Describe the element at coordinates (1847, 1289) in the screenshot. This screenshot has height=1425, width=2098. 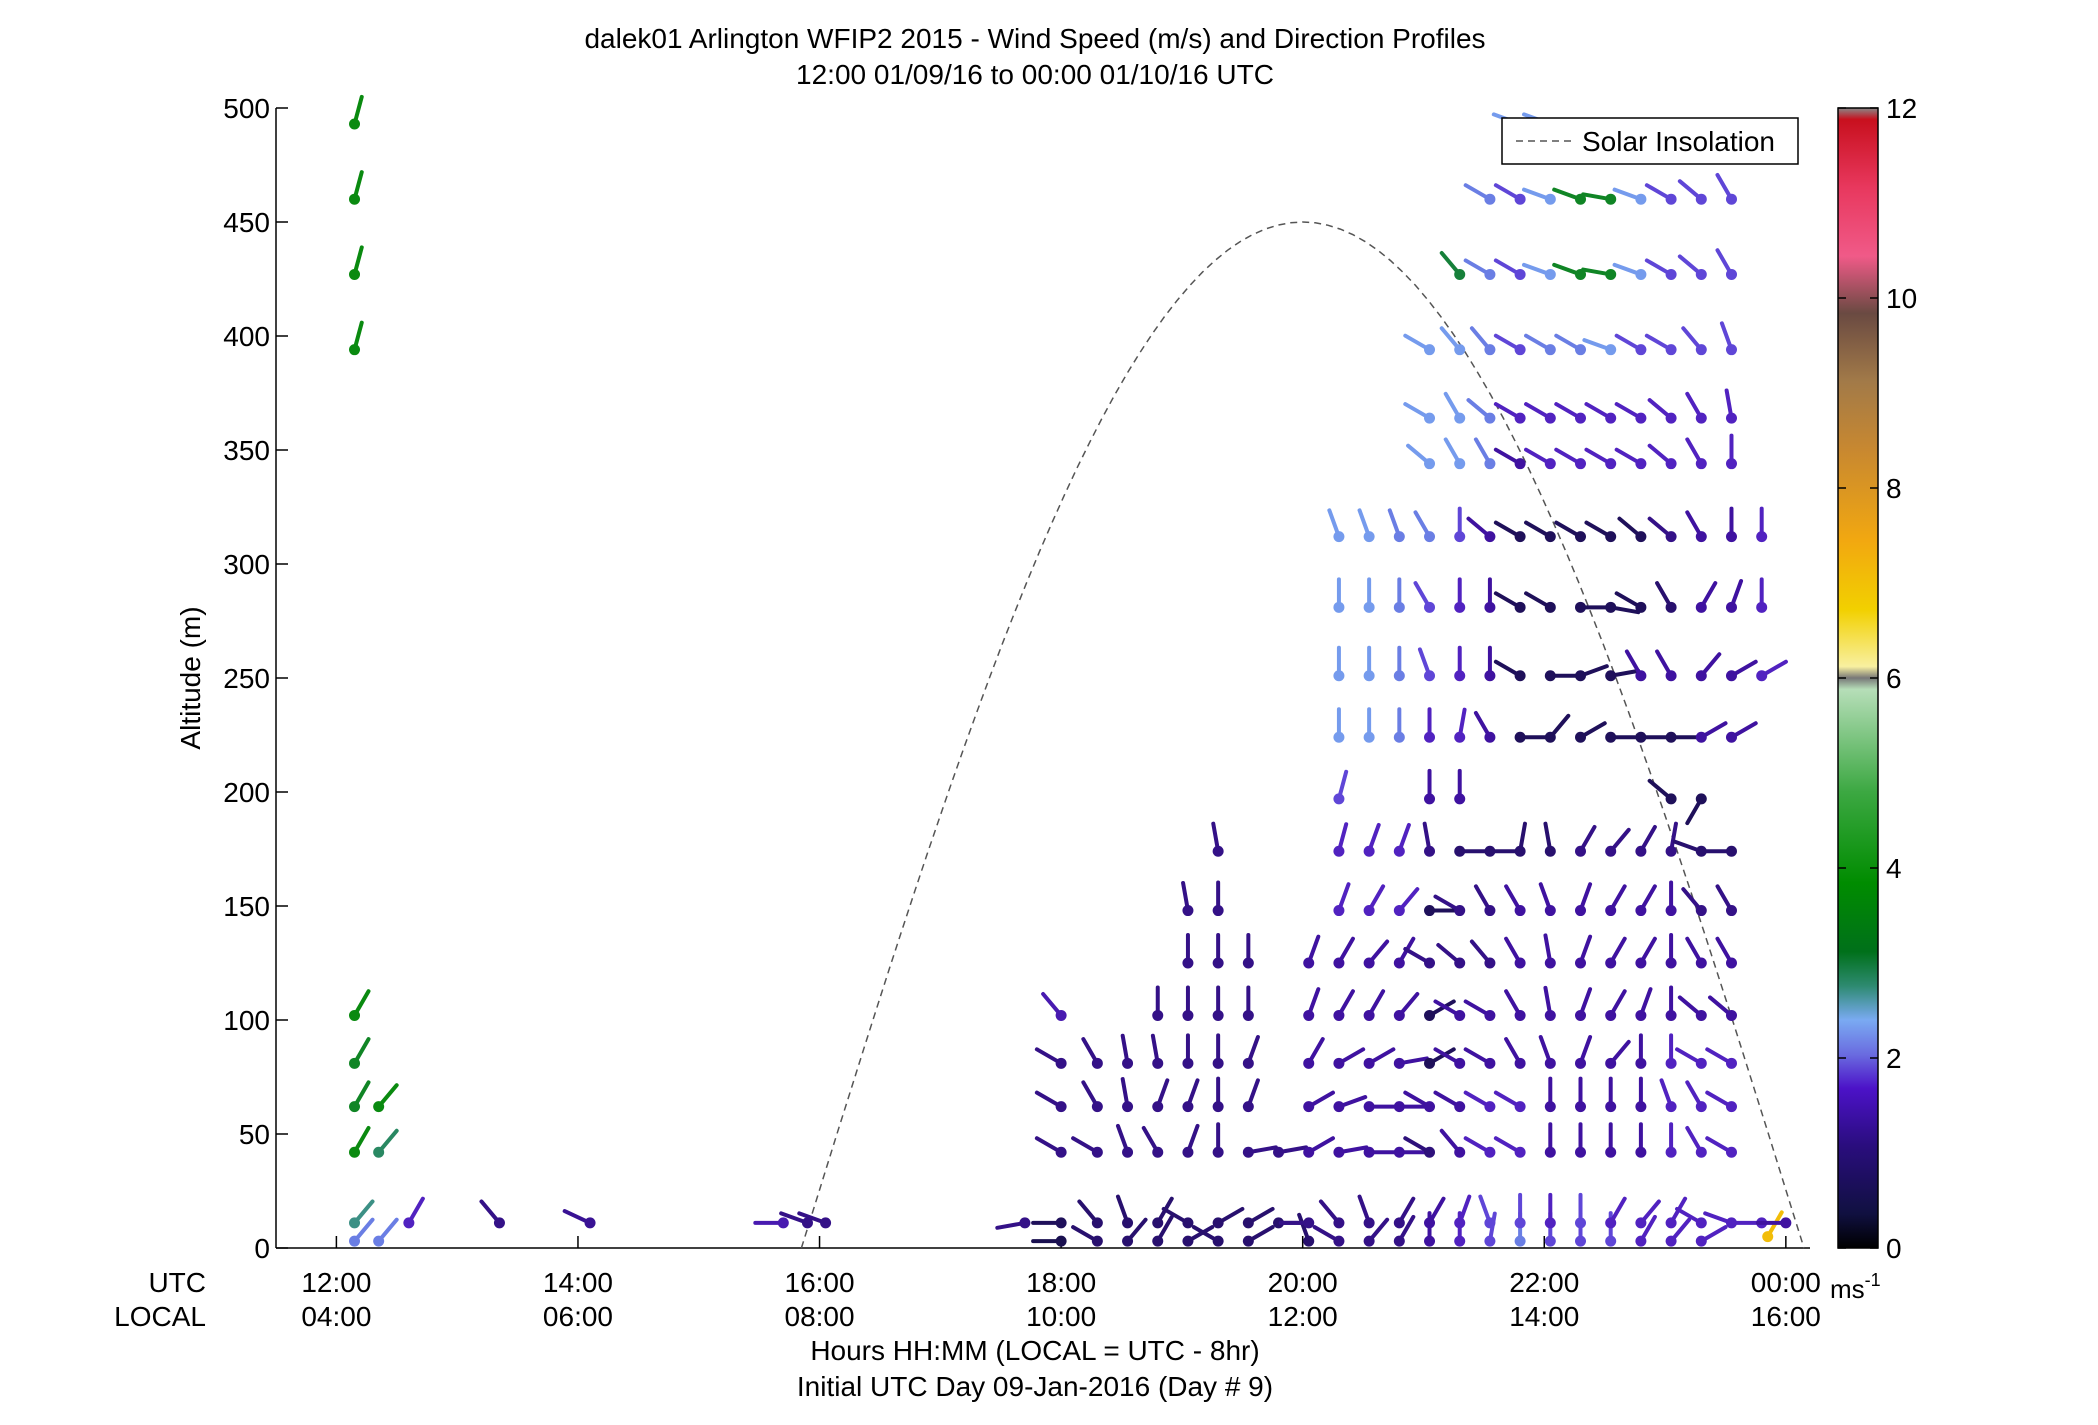
I see `colorbar-unit-base: ms` at that location.